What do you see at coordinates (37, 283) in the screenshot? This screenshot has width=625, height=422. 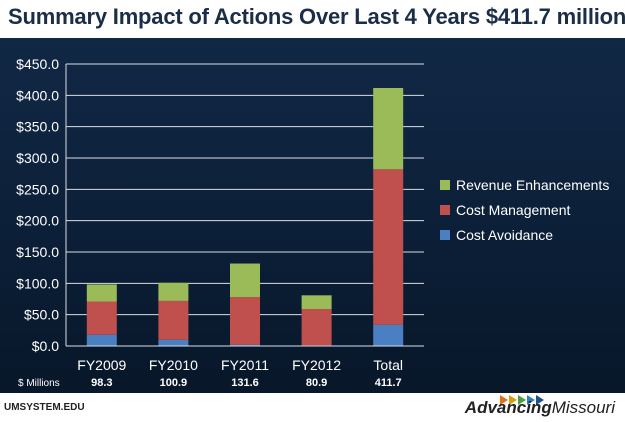 I see `y-tick-label: $100.0` at bounding box center [37, 283].